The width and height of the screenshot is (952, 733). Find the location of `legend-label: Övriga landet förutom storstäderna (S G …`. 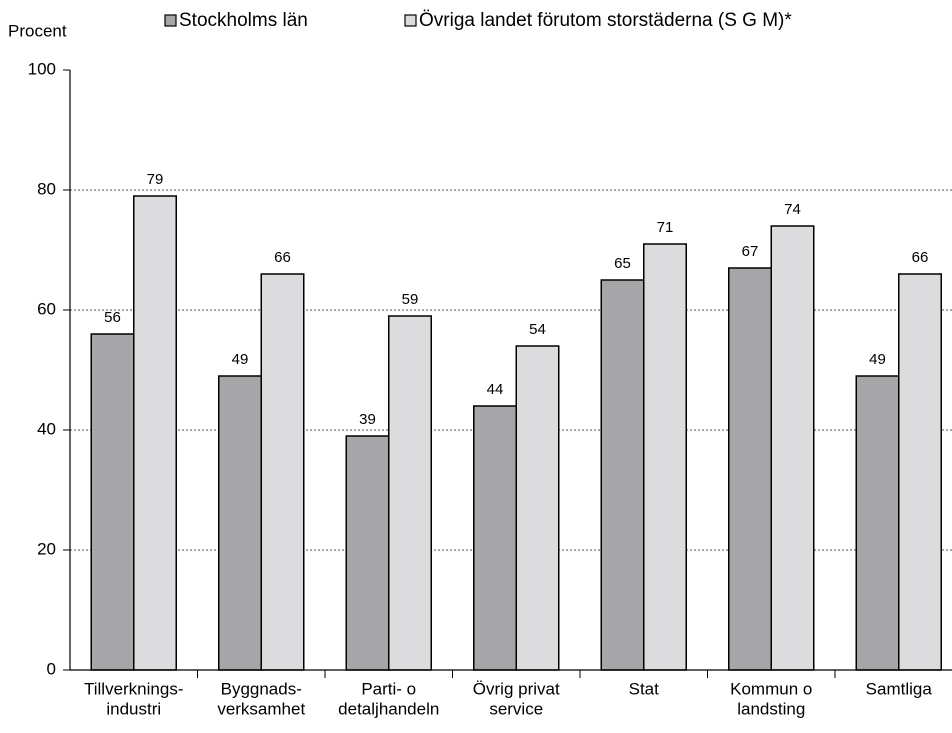

legend-label: Övriga landet förutom storstäderna (S G … is located at coordinates (605, 20).